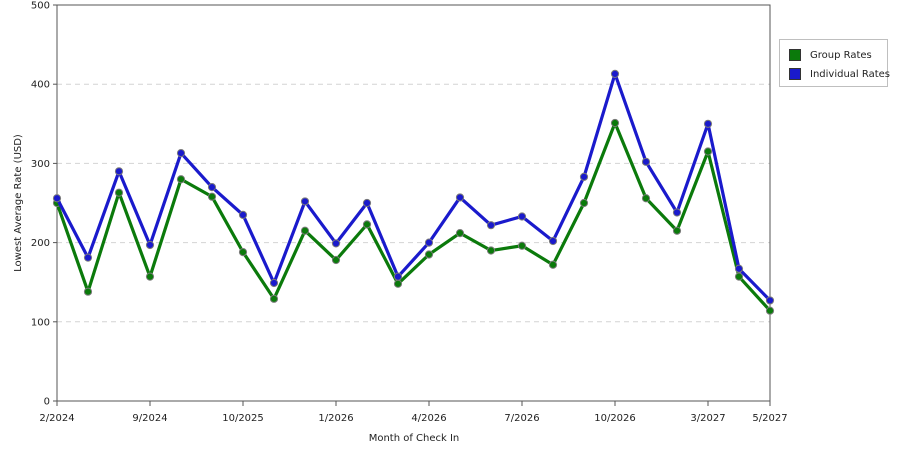  What do you see at coordinates (841, 55) in the screenshot?
I see `legend-label-group: Group Rates` at bounding box center [841, 55].